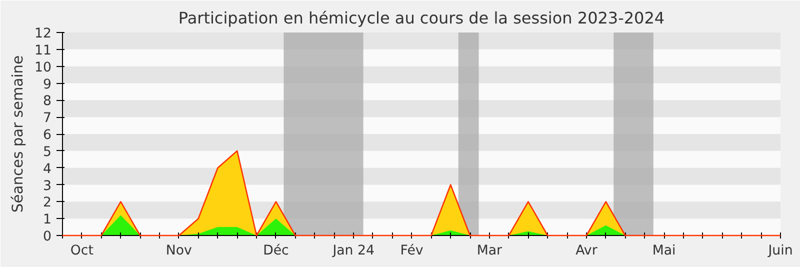 This screenshot has height=267, width=800. I want to click on y-tick-label: 1, so click(47, 220).